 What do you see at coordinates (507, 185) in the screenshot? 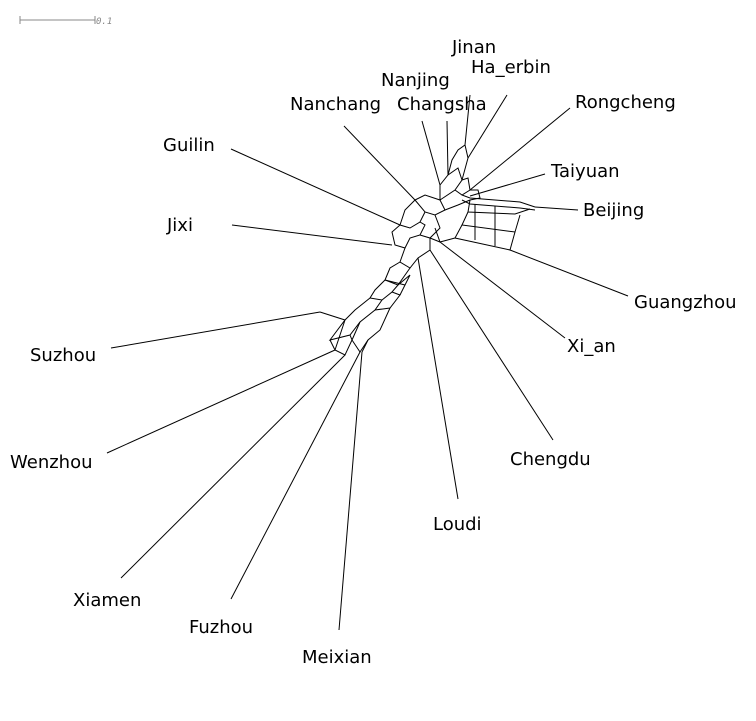
I see `edge-taiyuan` at bounding box center [507, 185].